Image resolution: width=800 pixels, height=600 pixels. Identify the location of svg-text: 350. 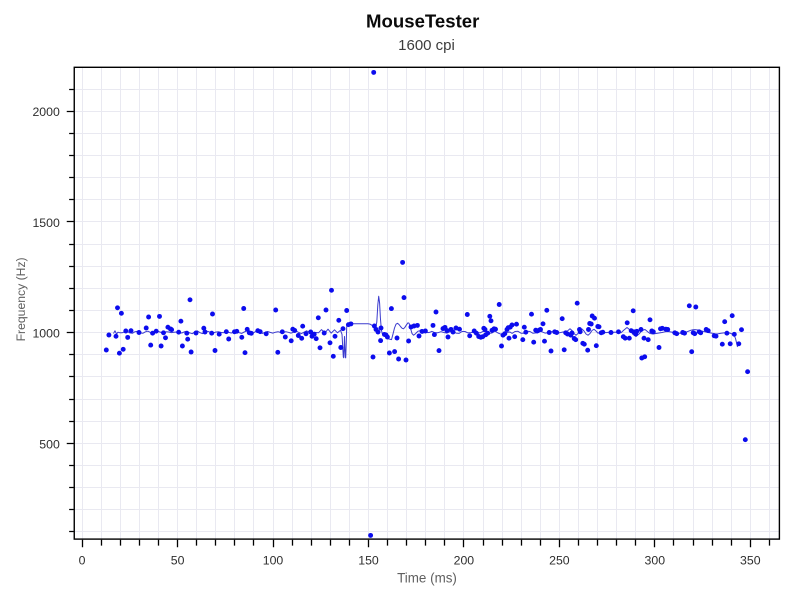
(750, 560).